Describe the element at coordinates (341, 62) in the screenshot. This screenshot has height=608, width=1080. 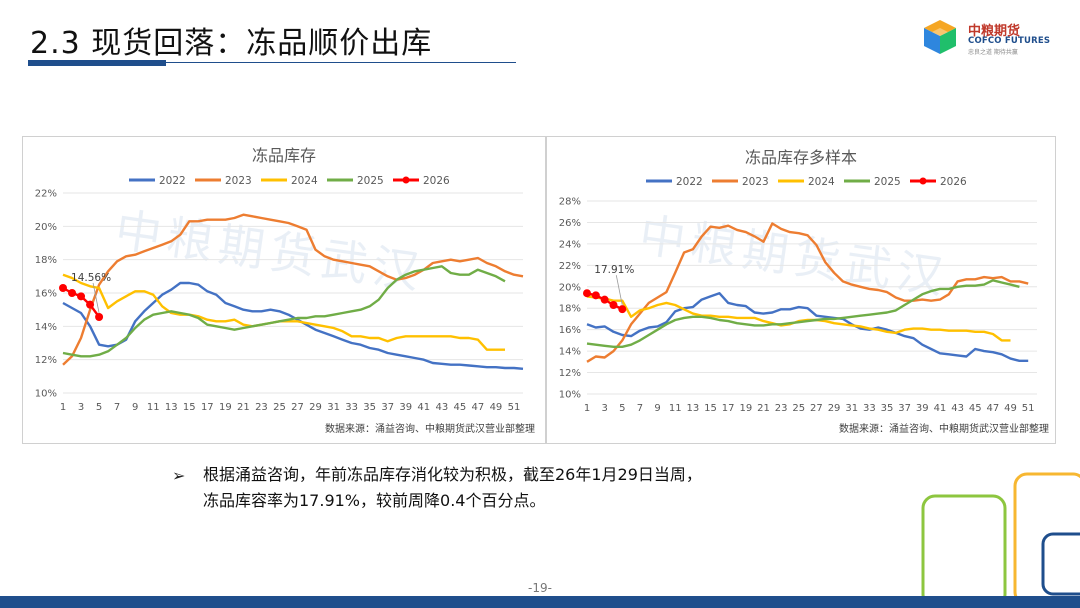
I see `title-underline` at that location.